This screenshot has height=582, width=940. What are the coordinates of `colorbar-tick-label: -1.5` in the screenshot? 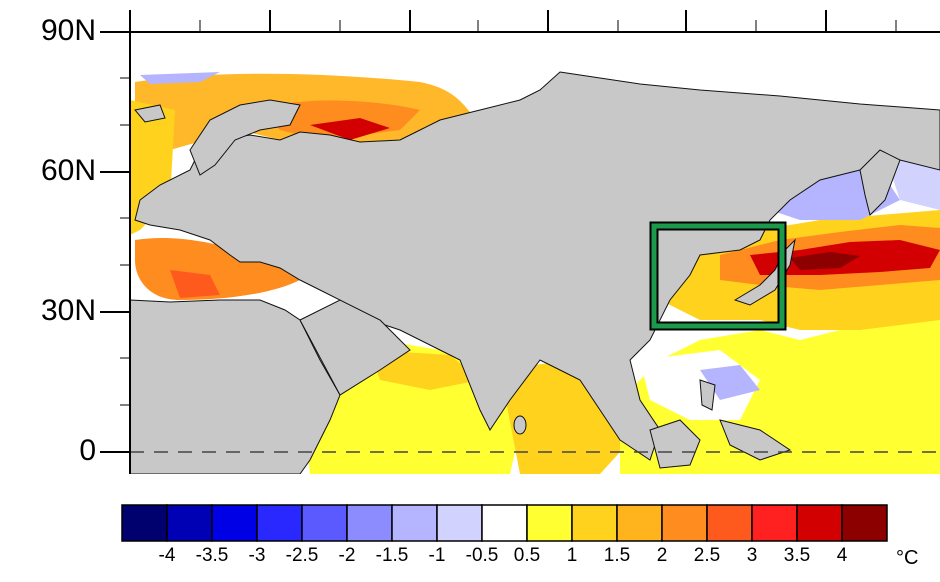 It's located at (392, 555).